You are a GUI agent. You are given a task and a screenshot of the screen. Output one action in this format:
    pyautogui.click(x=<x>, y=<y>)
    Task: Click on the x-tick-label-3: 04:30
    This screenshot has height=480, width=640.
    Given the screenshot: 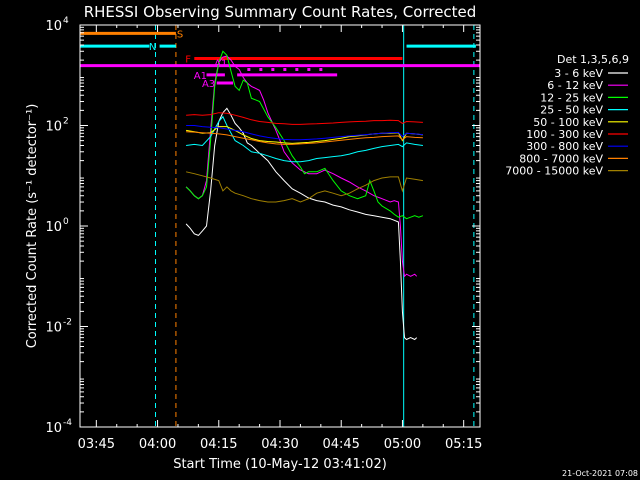 What is the action you would take?
    pyautogui.click(x=279, y=444)
    